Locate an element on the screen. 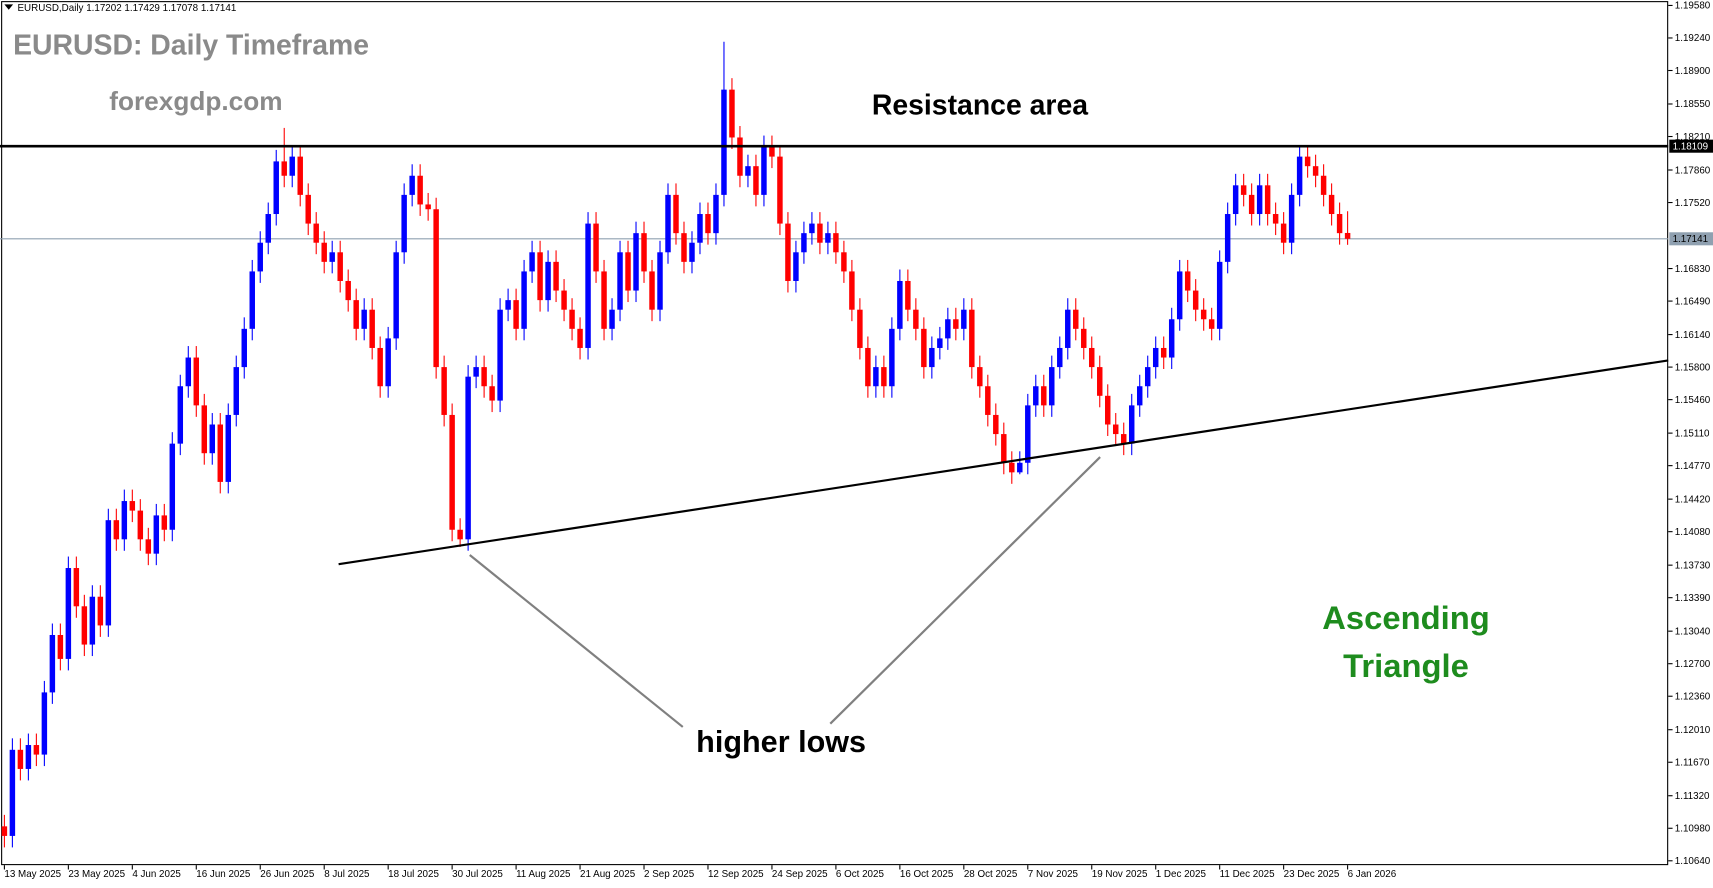 The height and width of the screenshot is (888, 1713). resistance-price-label: 1.18109 is located at coordinates (1690, 146).